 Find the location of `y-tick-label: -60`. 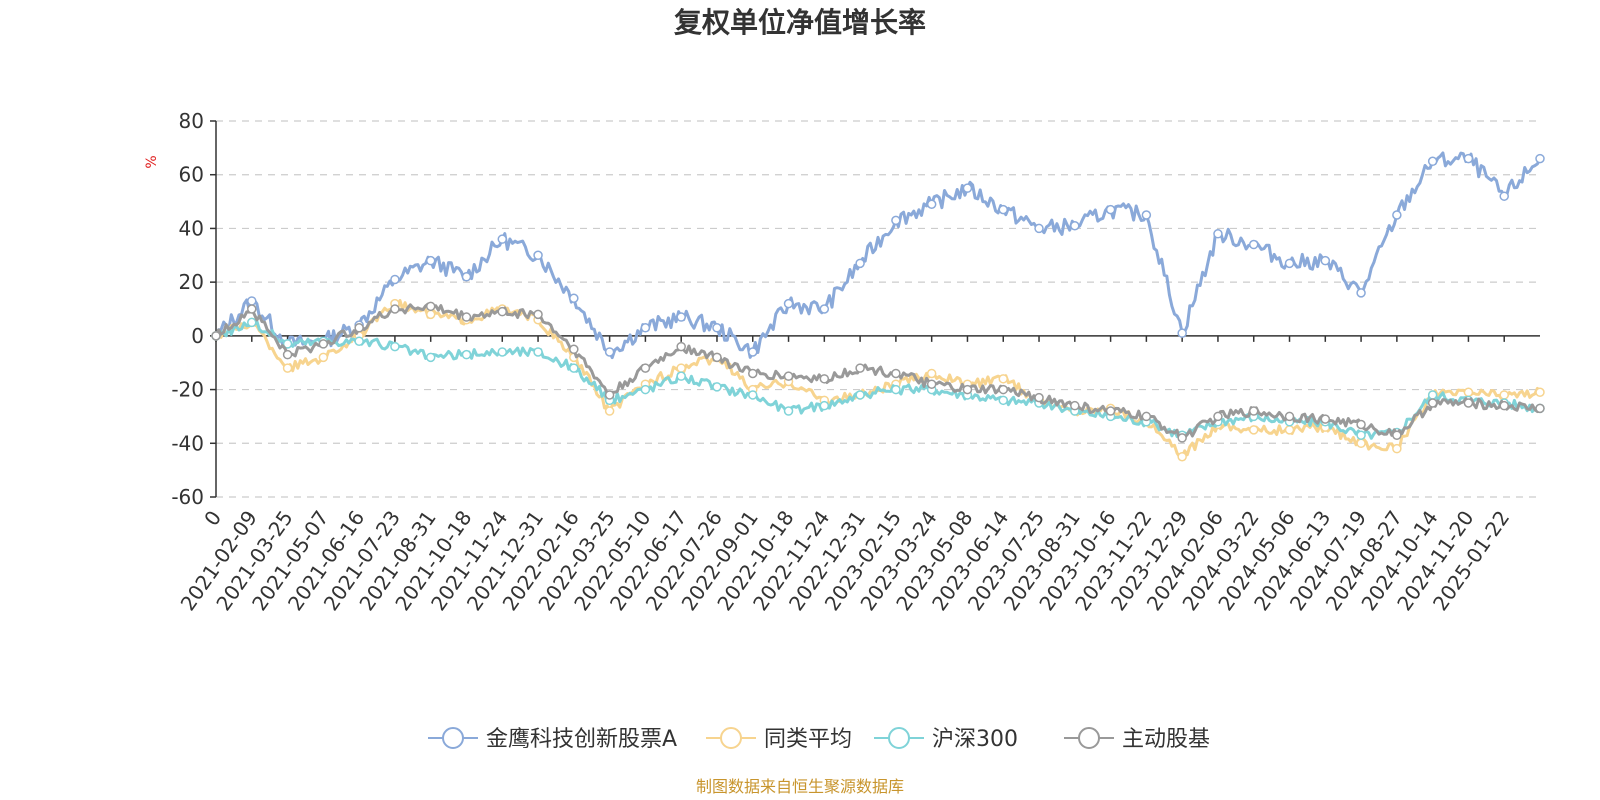

y-tick-label: -60 is located at coordinates (187, 497).